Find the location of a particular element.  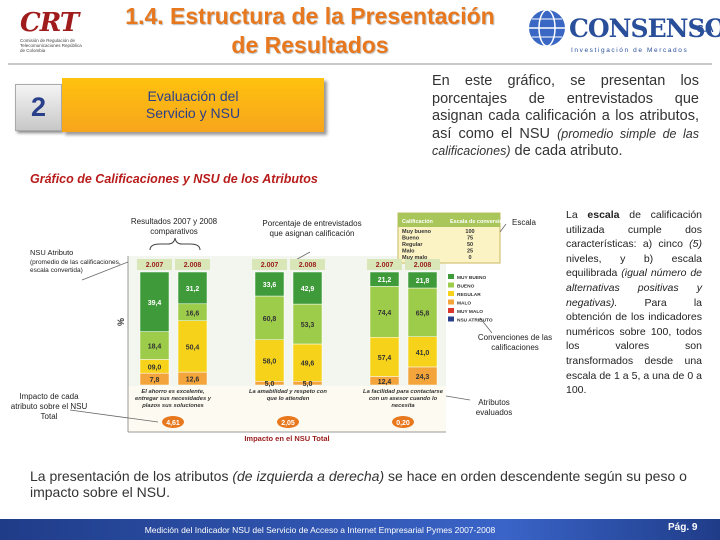

impact-value: 2,05 is located at coordinates (288, 423).